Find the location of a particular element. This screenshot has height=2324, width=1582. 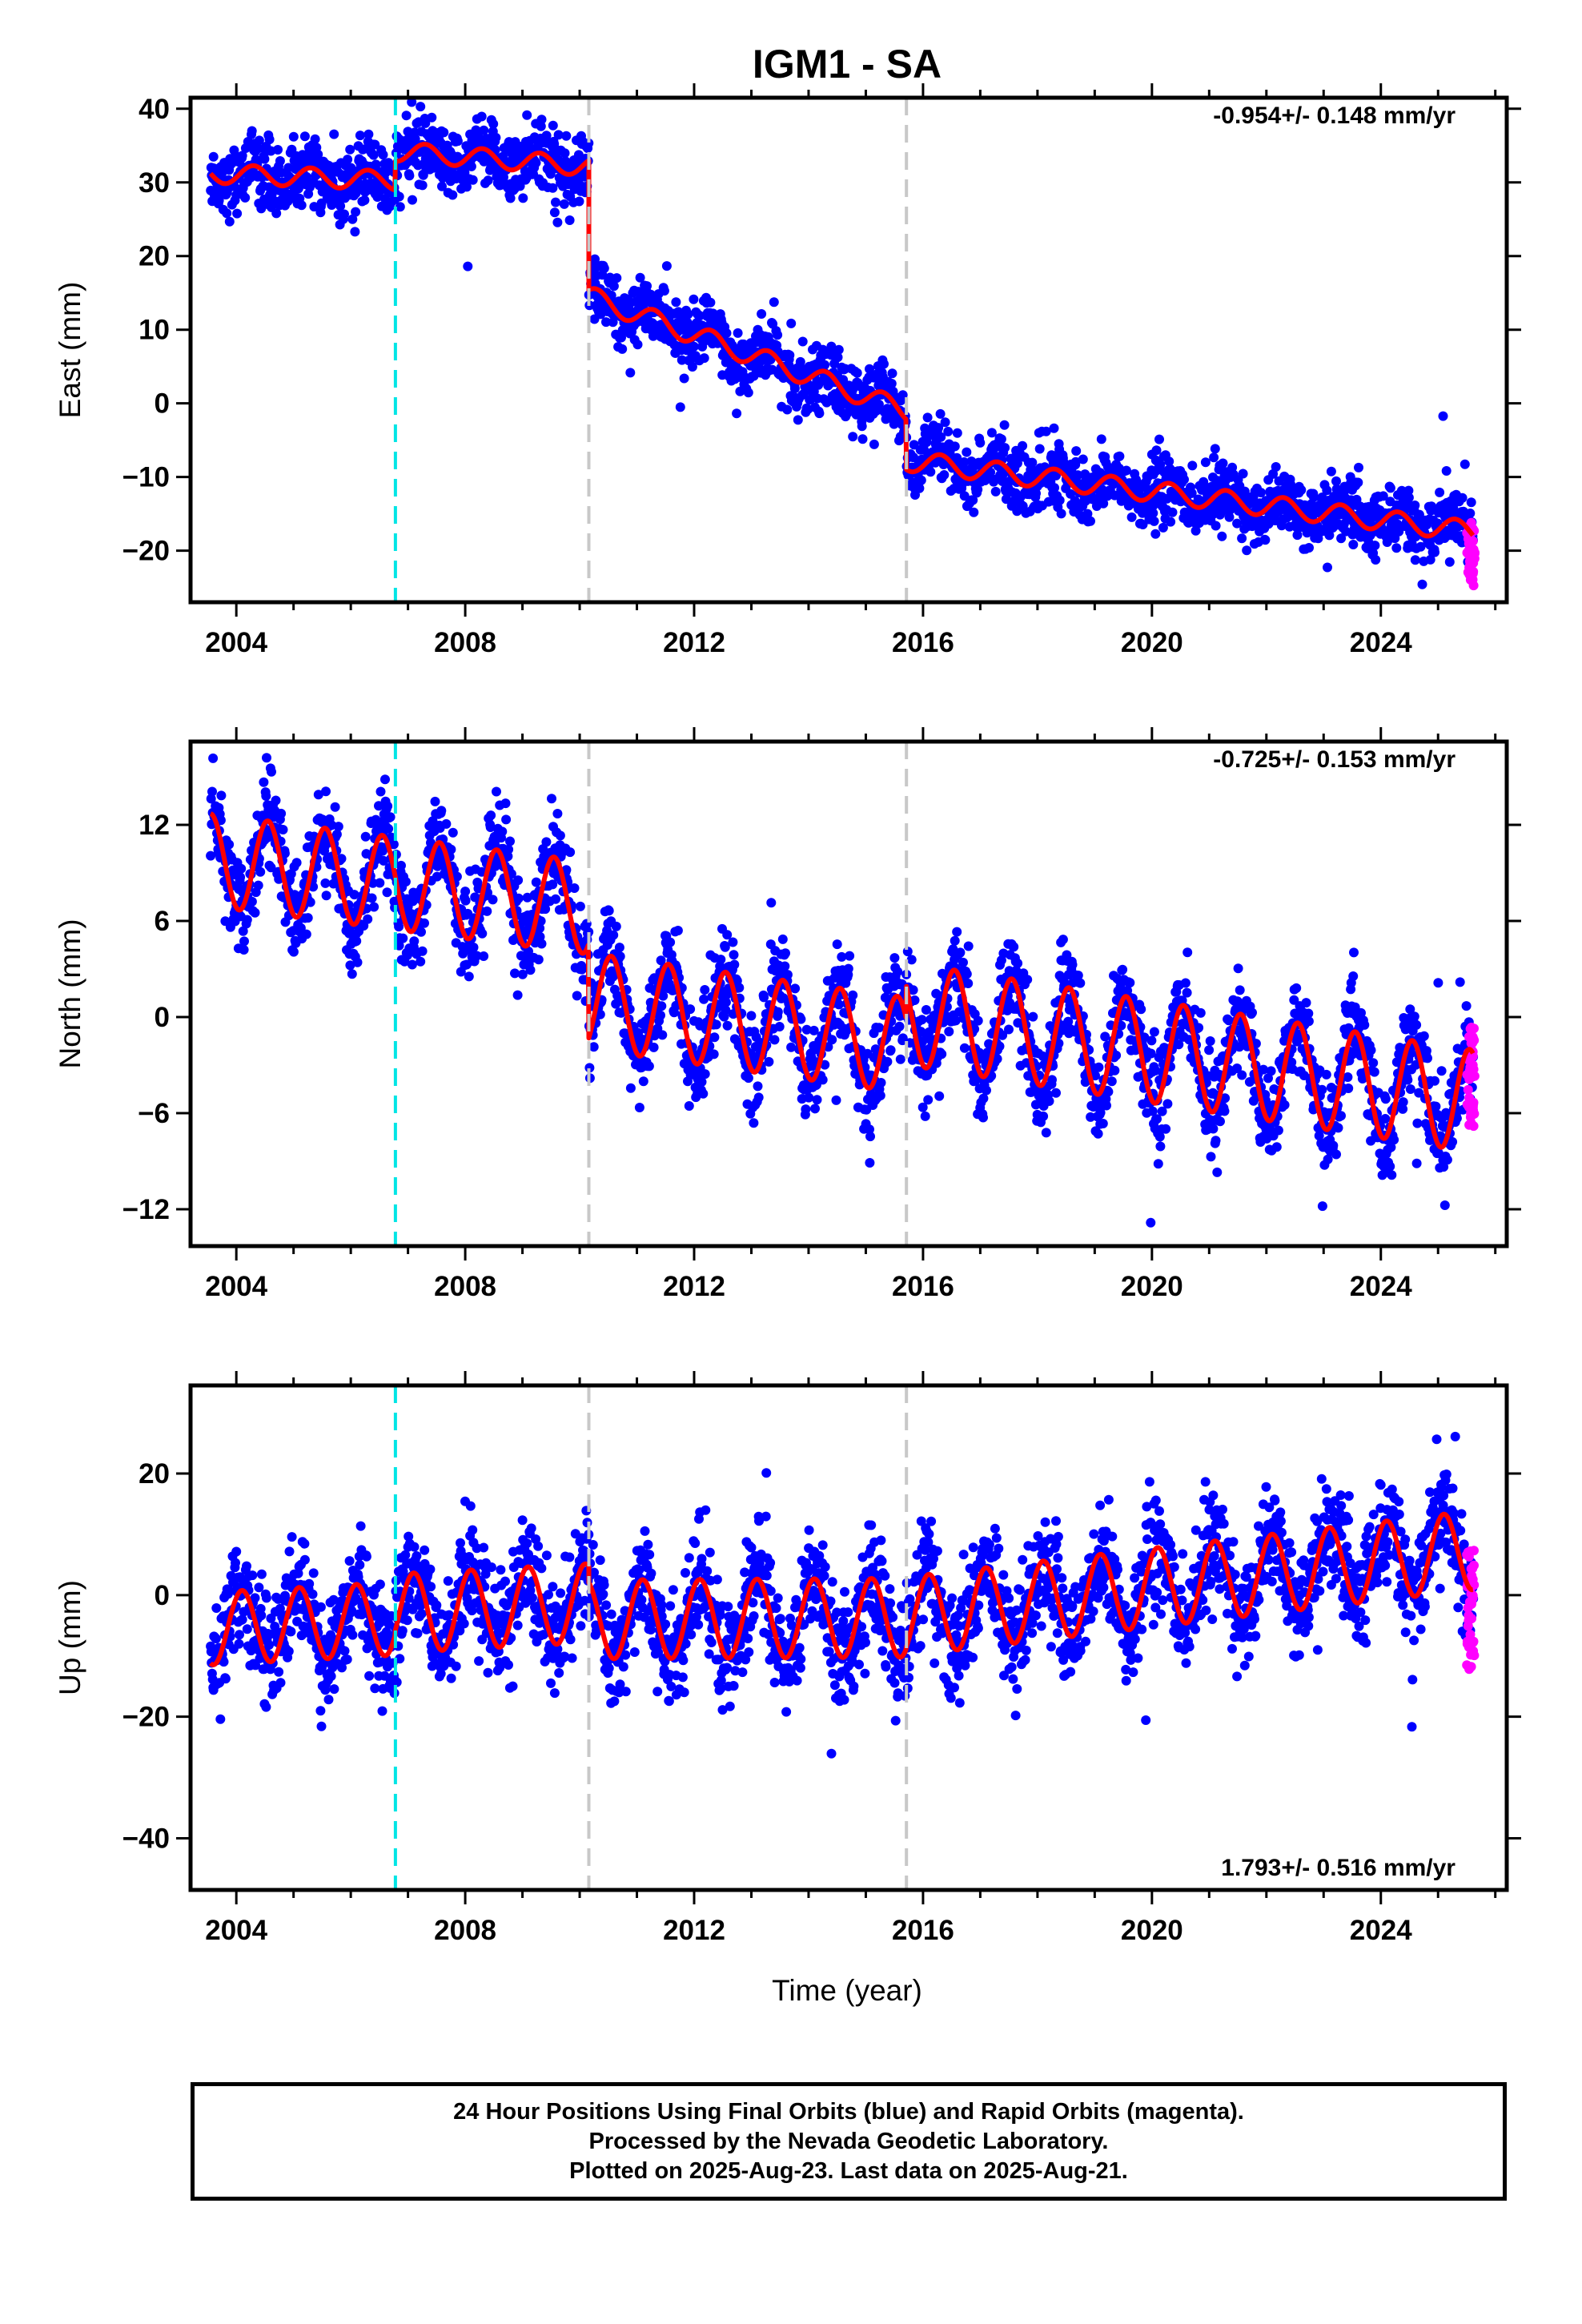

x-tick-label: 2012 is located at coordinates (694, 642).